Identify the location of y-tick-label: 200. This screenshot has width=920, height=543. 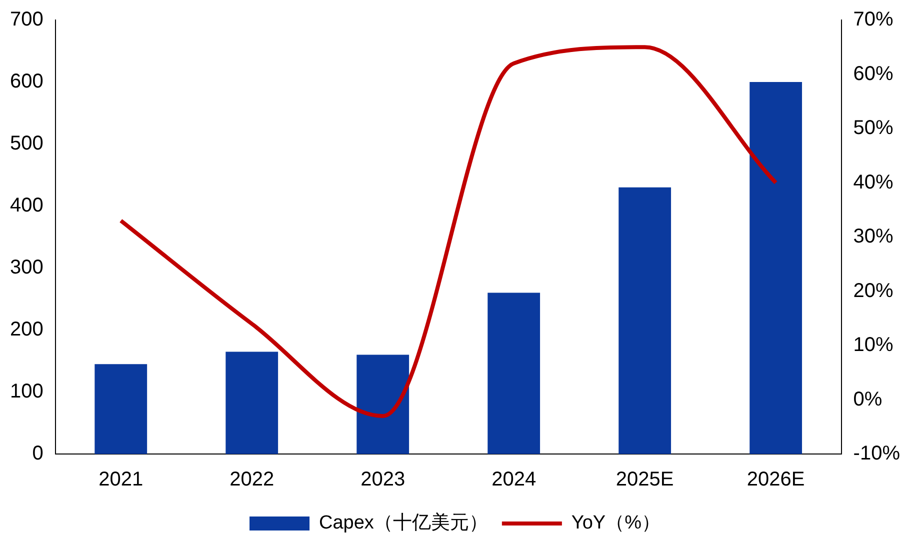
(27, 329).